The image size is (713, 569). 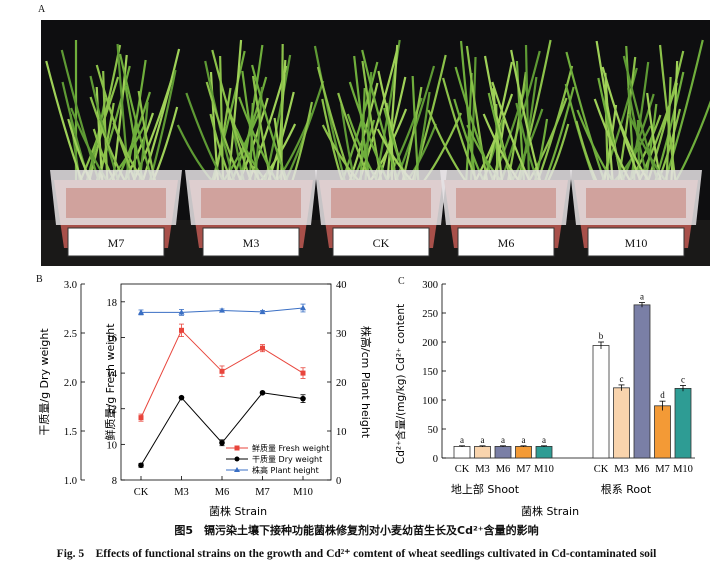 I want to click on b-height-tick-label: 40, so click(x=341, y=285).